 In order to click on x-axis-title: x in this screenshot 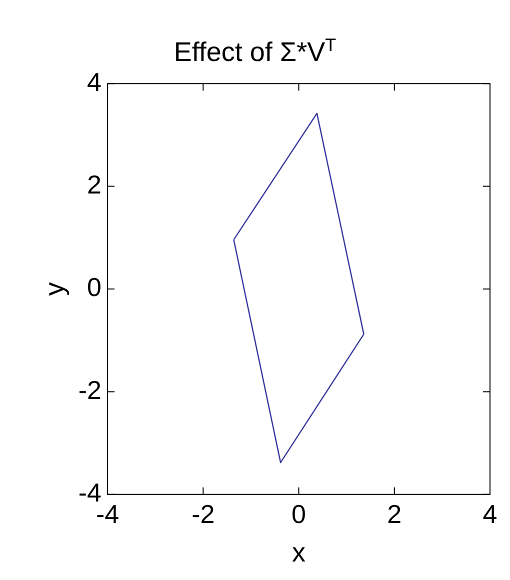, I will do `click(299, 552)`.